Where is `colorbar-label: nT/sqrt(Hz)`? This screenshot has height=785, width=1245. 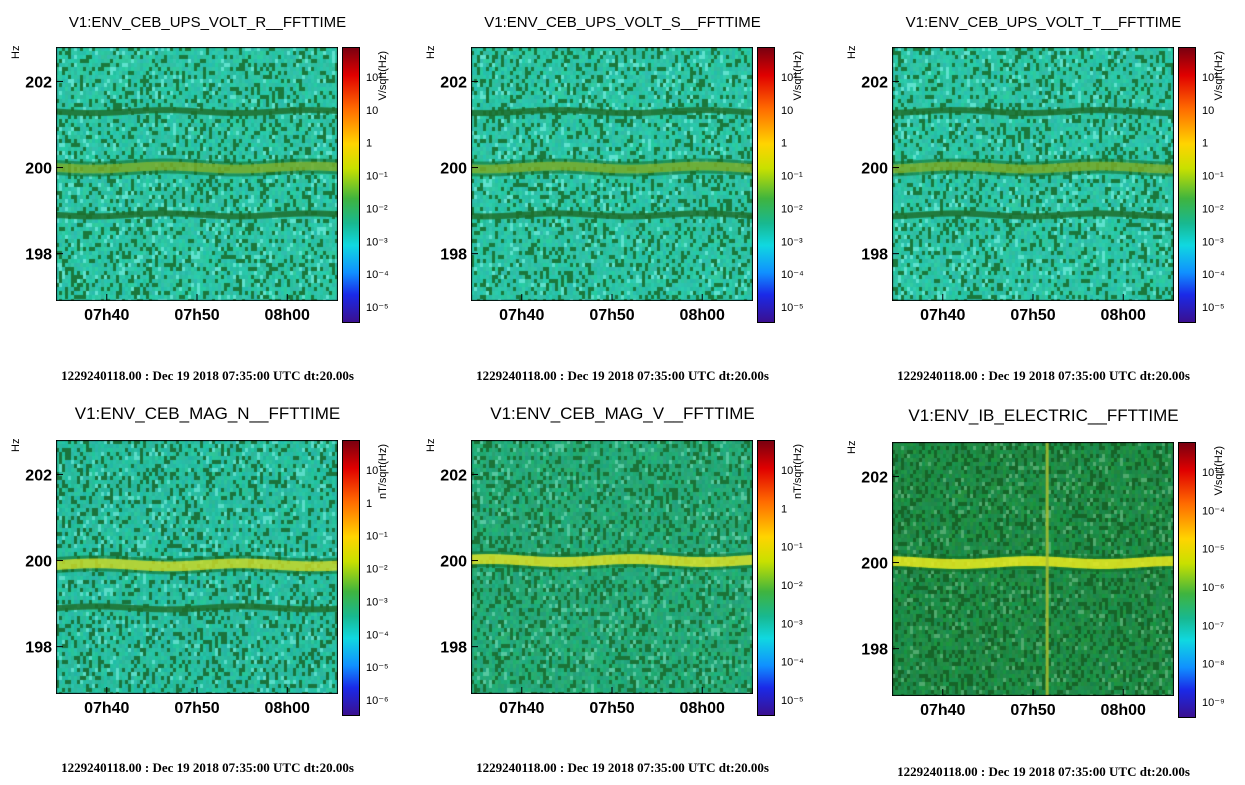
colorbar-label: nT/sqrt(Hz) is located at coordinates (798, 471).